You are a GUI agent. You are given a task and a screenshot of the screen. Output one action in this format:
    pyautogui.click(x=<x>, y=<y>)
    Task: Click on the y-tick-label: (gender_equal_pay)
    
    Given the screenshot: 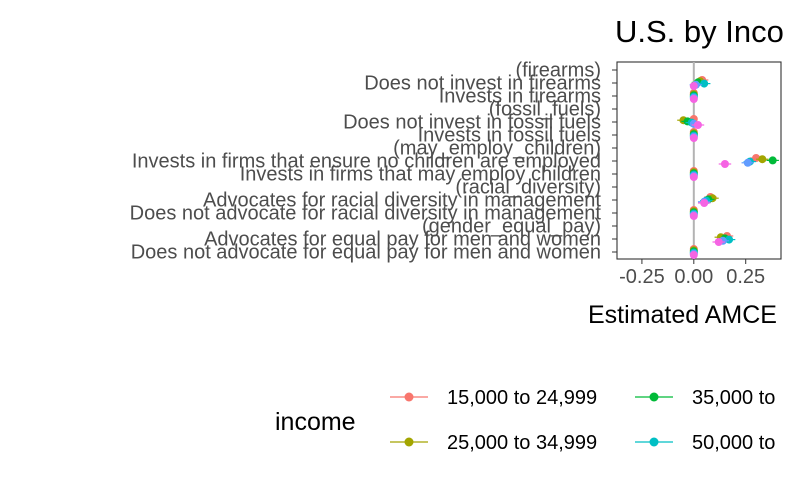 What is the action you would take?
    pyautogui.click(x=511, y=227)
    